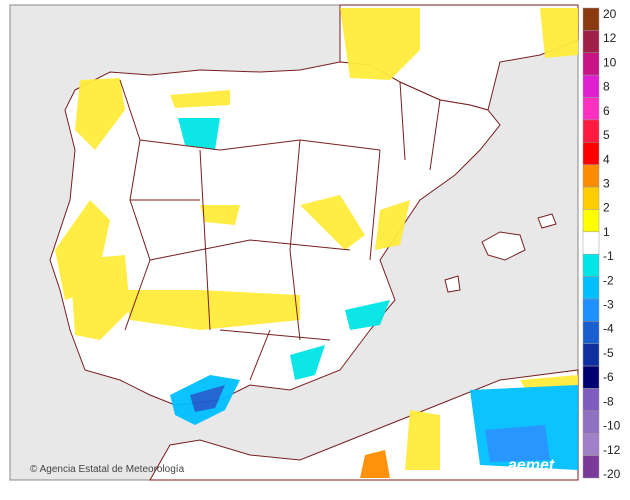 The width and height of the screenshot is (630, 500). Describe the element at coordinates (606, 159) in the screenshot. I see `colorbar-label: 4` at that location.